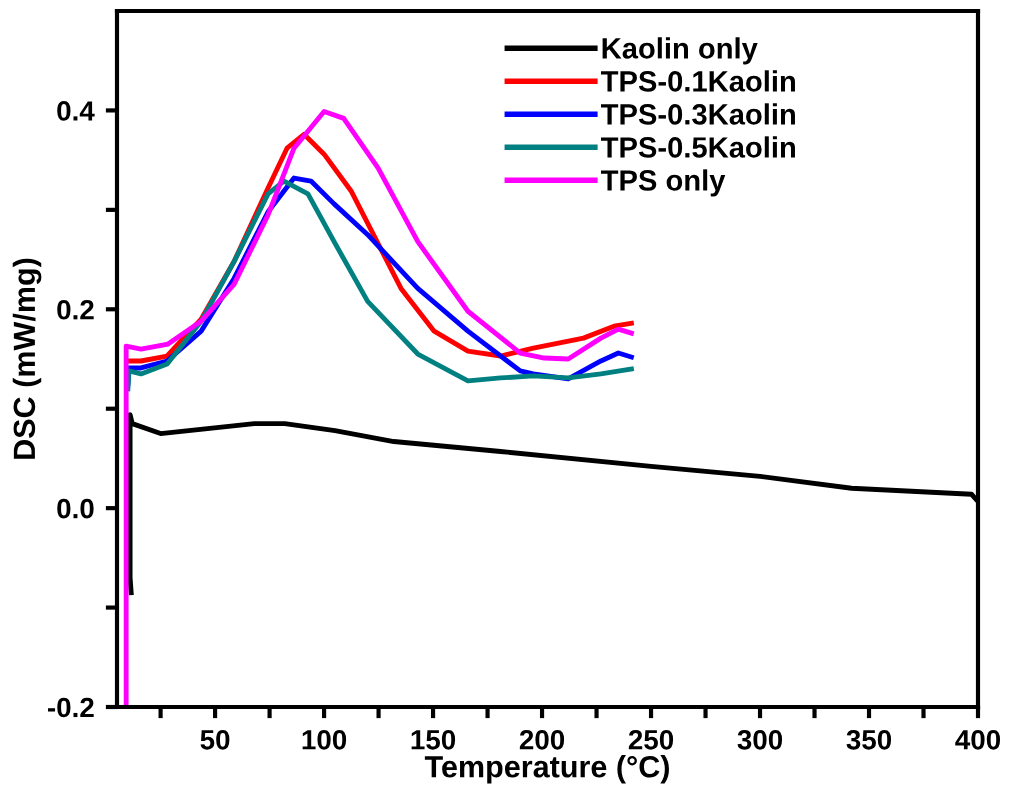 The width and height of the screenshot is (1010, 810). I want to click on x-tick-label: 150, so click(433, 739).